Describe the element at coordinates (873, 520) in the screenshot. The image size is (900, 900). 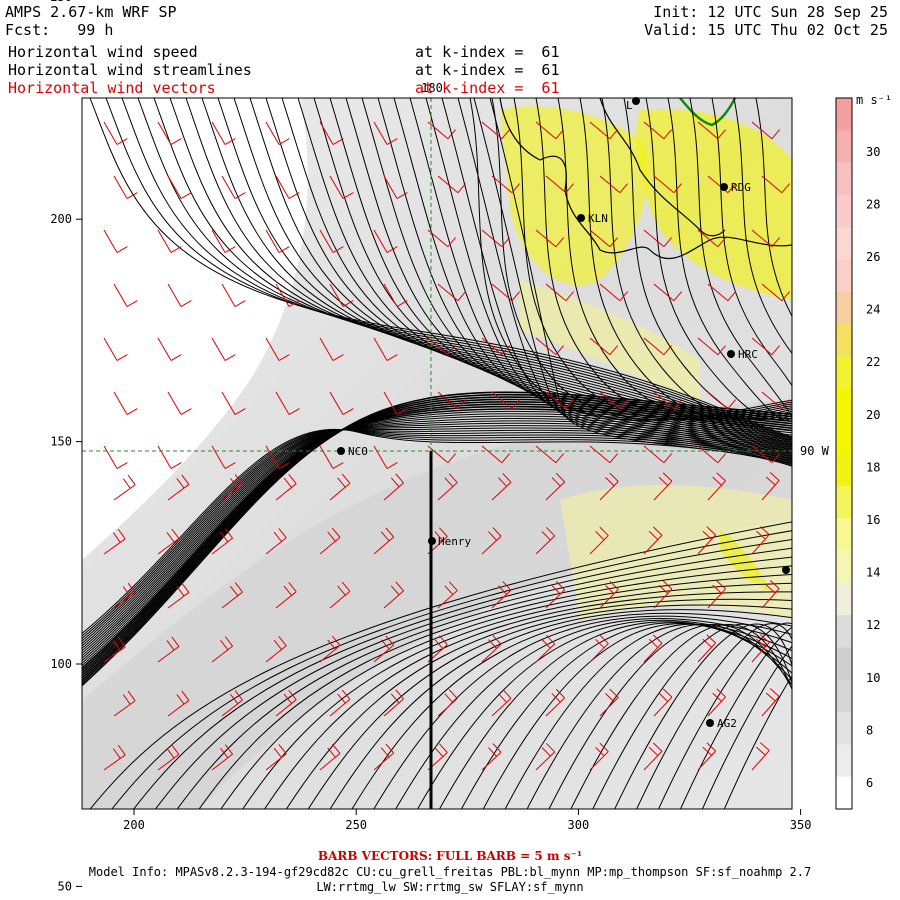
I see `colorbar-label: 16` at that location.